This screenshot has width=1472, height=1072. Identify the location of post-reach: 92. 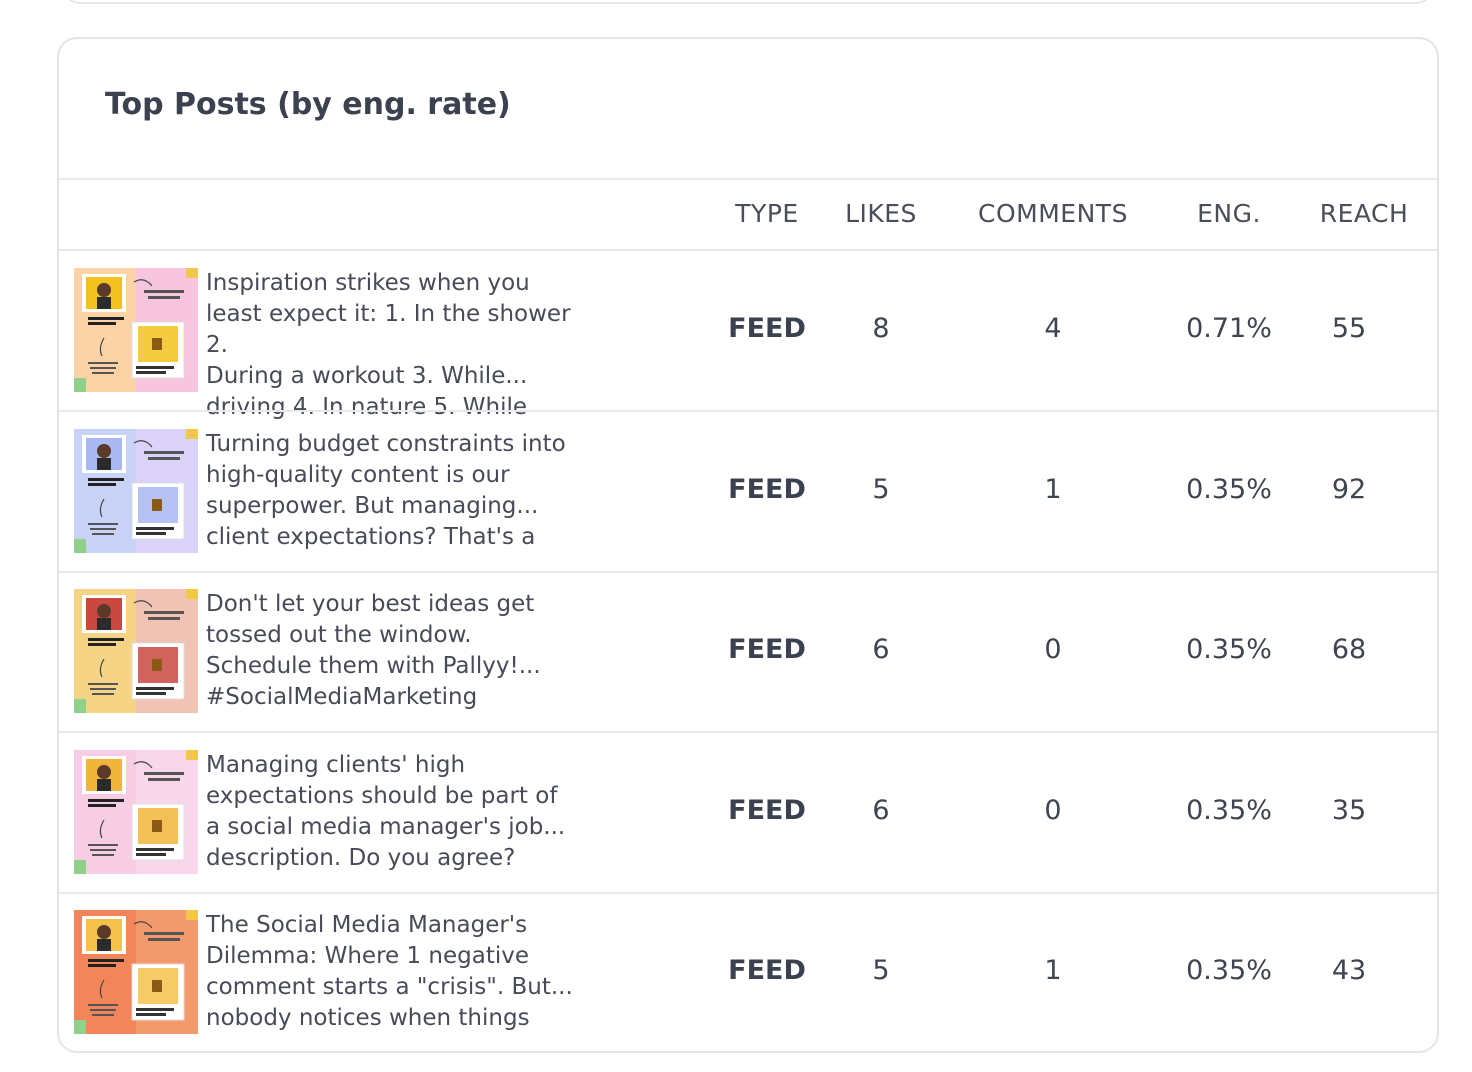
(1349, 489).